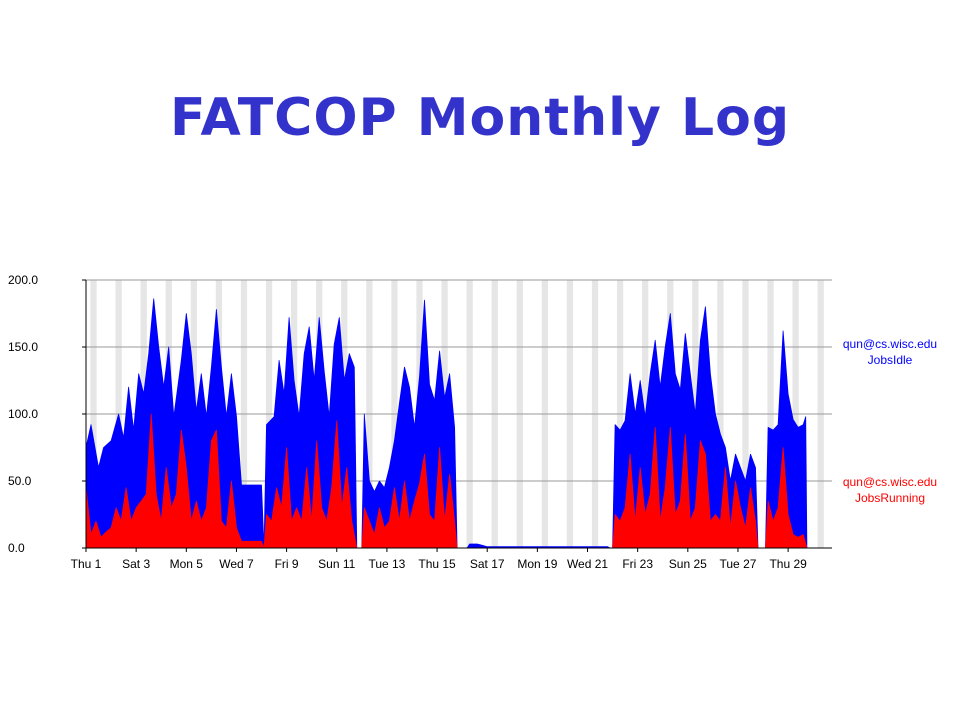 The width and height of the screenshot is (960, 720). What do you see at coordinates (336, 564) in the screenshot?
I see `x-tick-label-5: Sun 11` at bounding box center [336, 564].